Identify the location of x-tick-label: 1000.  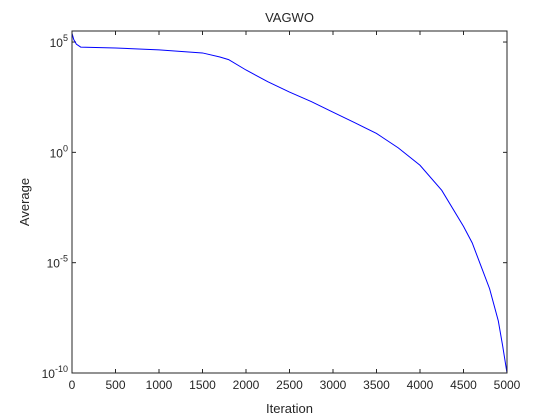
(159, 385).